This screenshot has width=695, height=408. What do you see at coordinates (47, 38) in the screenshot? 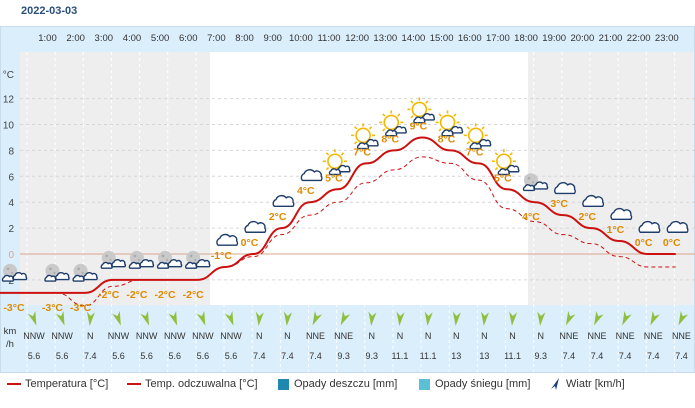
I see `hour-label: 1:00` at bounding box center [47, 38].